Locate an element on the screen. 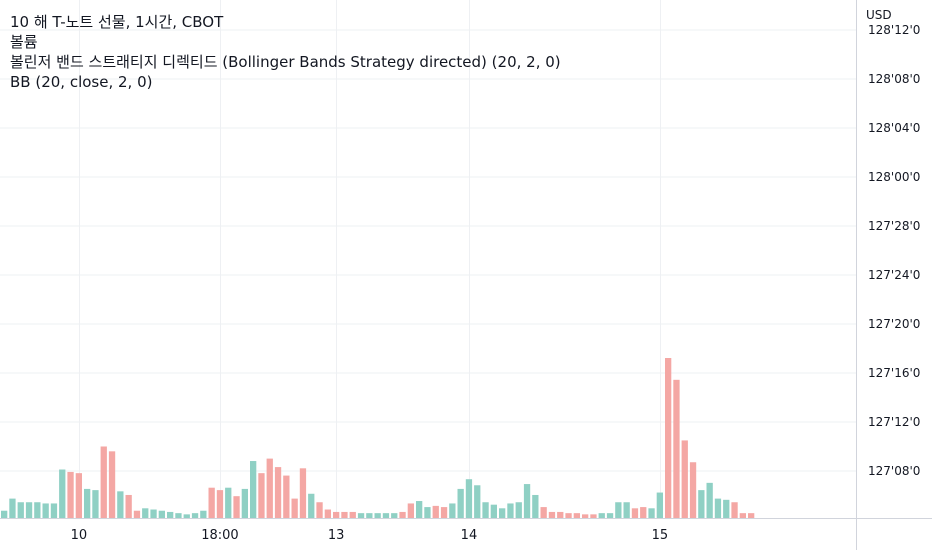 Image resolution: width=932 pixels, height=550 pixels. price-tick-label: 127'08'0 is located at coordinates (894, 471).